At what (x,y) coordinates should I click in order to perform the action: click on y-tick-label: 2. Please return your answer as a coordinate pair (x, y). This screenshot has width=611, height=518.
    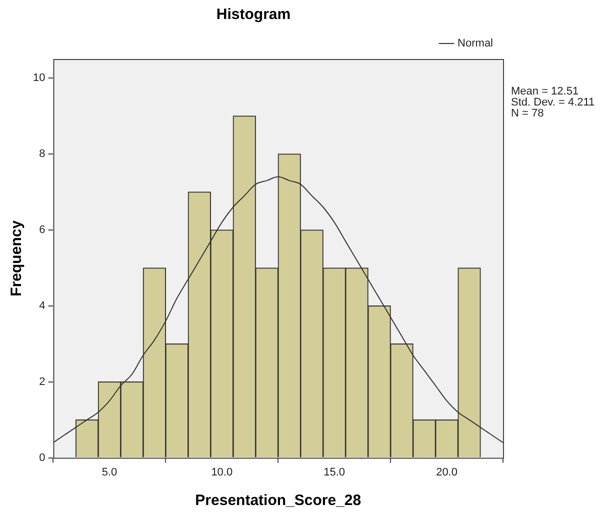
    Looking at the image, I should click on (42, 382).